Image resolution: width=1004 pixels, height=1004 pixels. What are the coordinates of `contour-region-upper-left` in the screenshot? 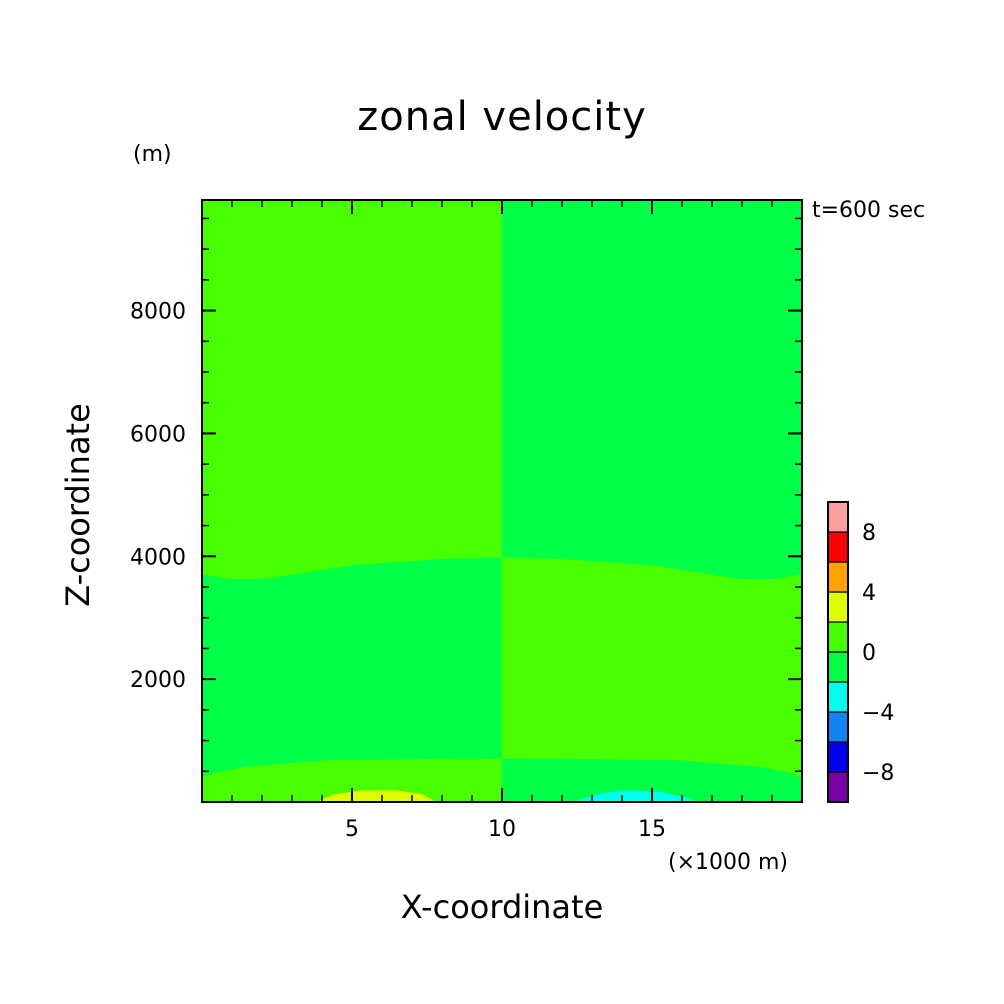 It's located at (352, 389).